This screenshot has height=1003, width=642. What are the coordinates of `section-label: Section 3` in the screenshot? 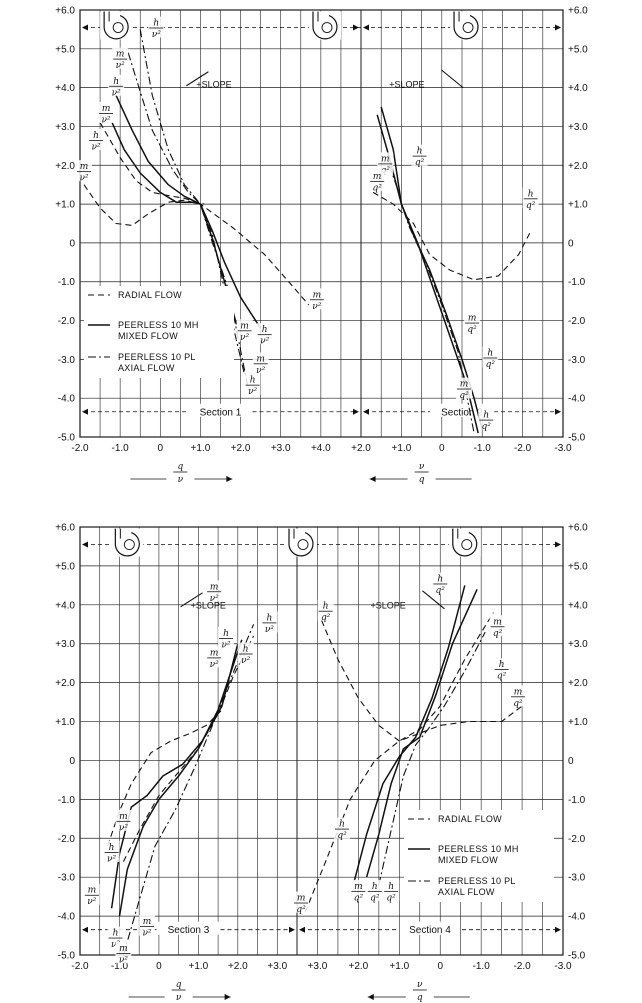 It's located at (189, 930).